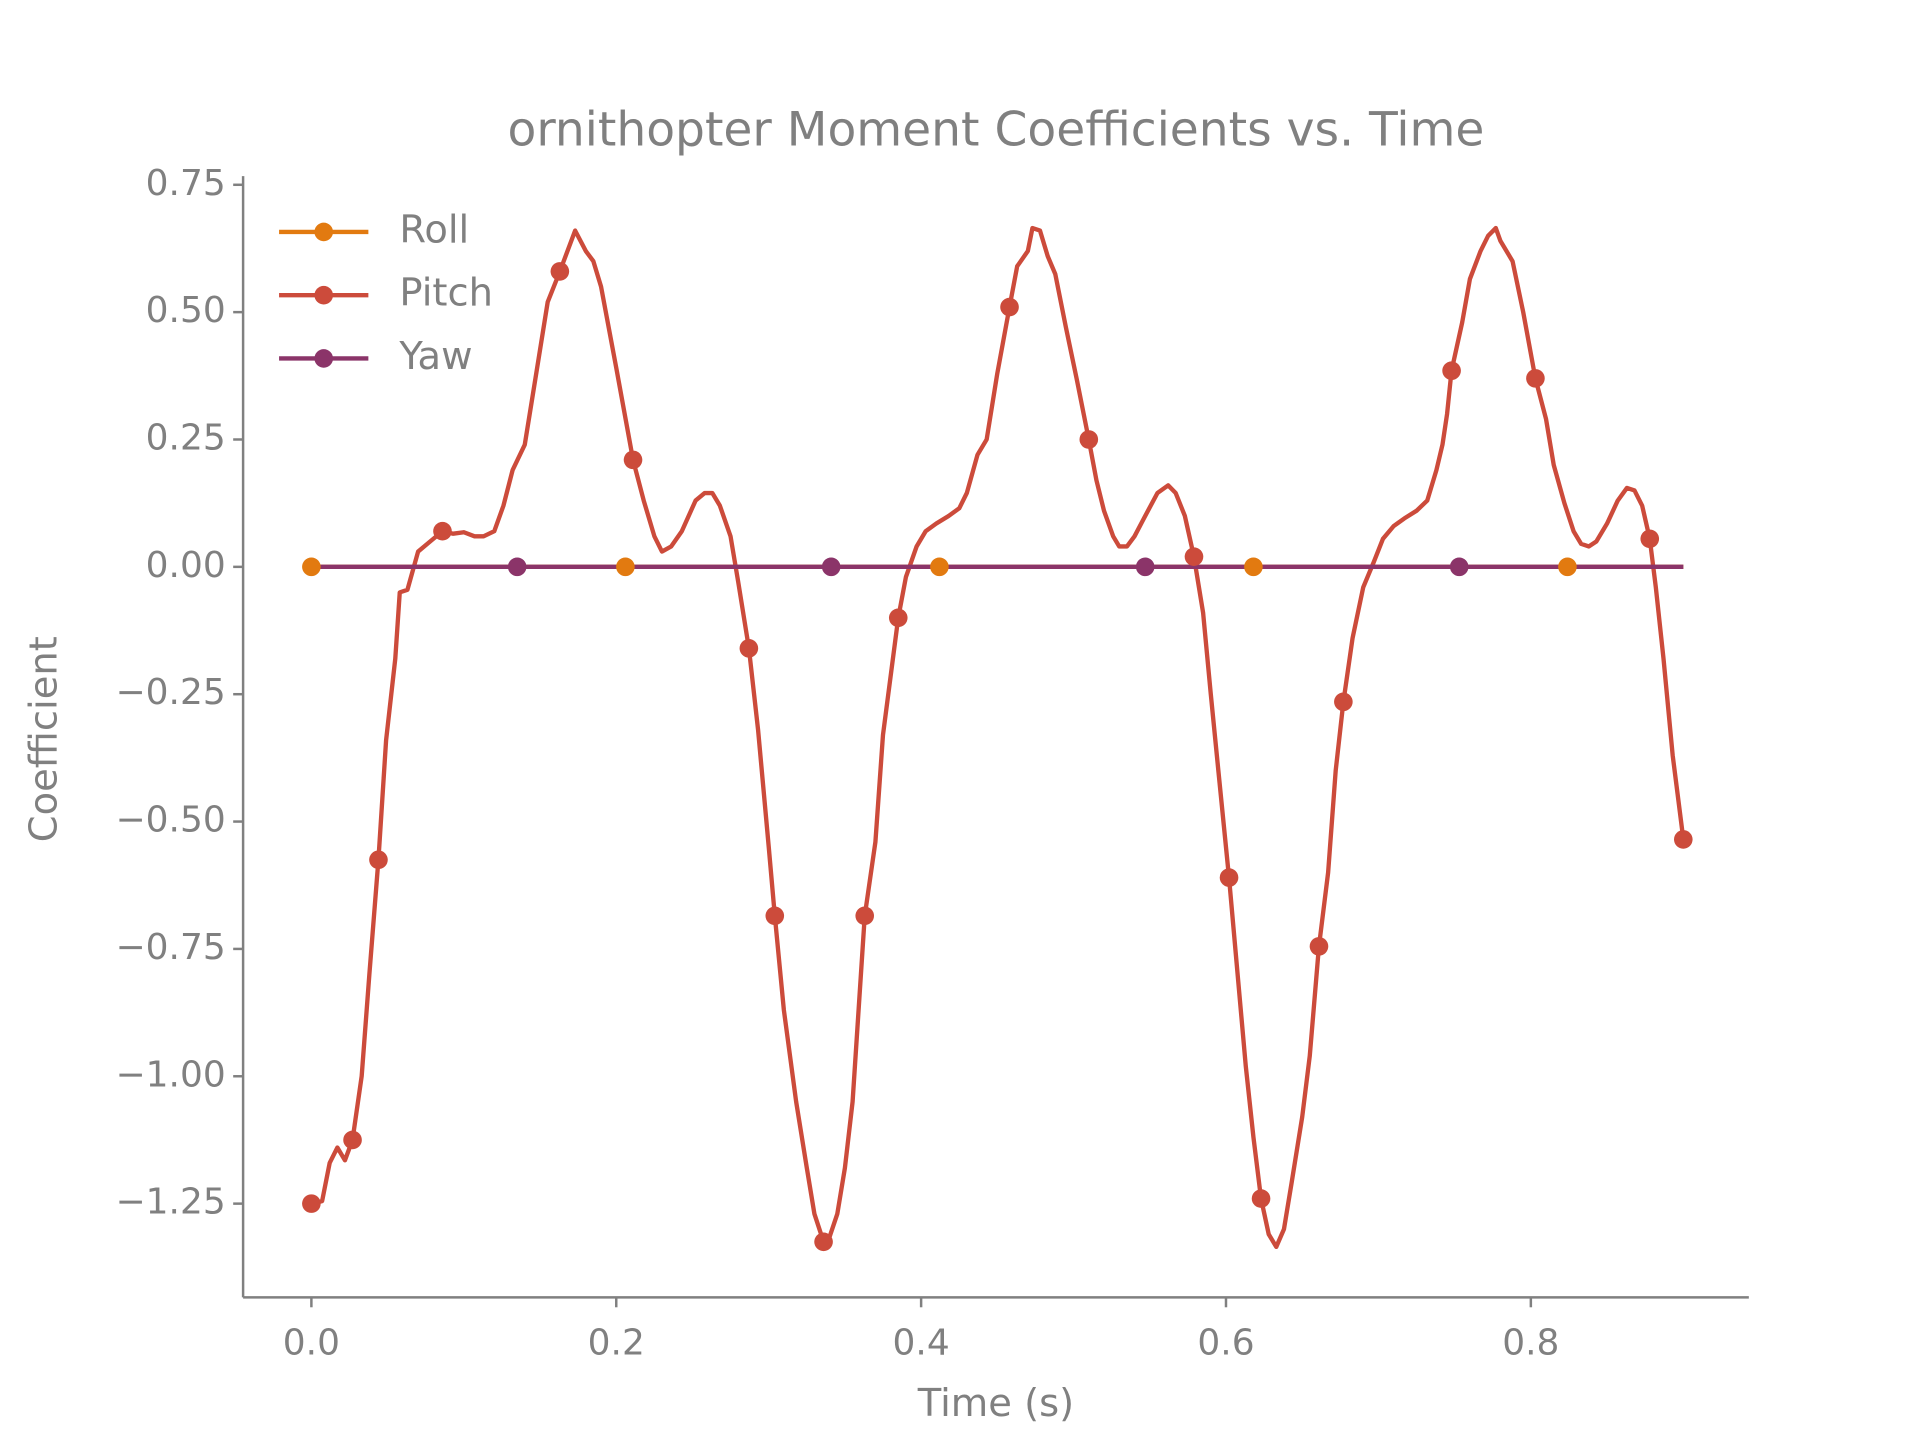 This screenshot has width=1920, height=1440. Describe the element at coordinates (446, 293) in the screenshot. I see `legend-label: Pitch` at that location.